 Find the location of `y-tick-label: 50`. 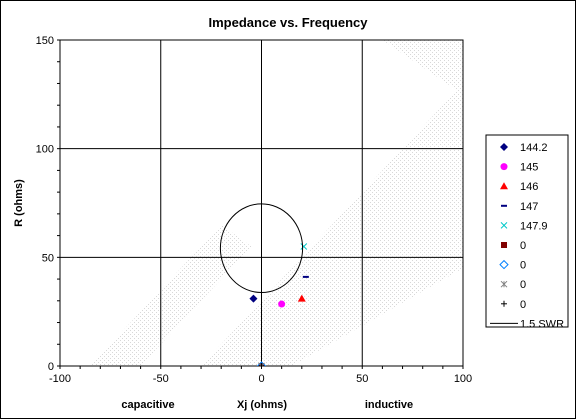

y-tick-label: 50 is located at coordinates (48, 258).